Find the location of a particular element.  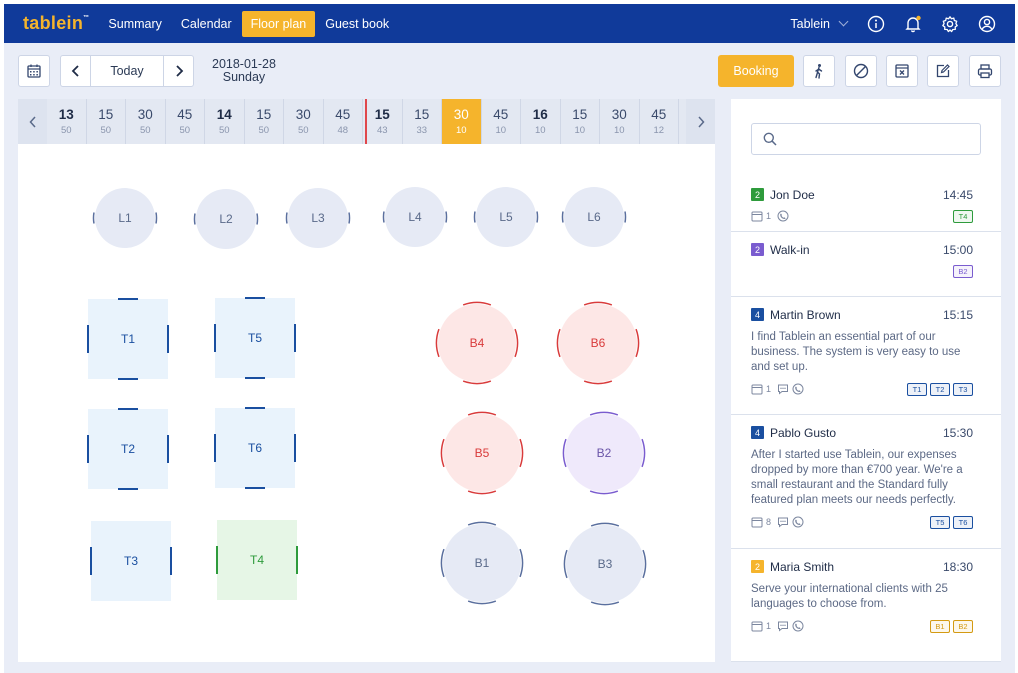

slot-covers: 50 is located at coordinates (264, 130).